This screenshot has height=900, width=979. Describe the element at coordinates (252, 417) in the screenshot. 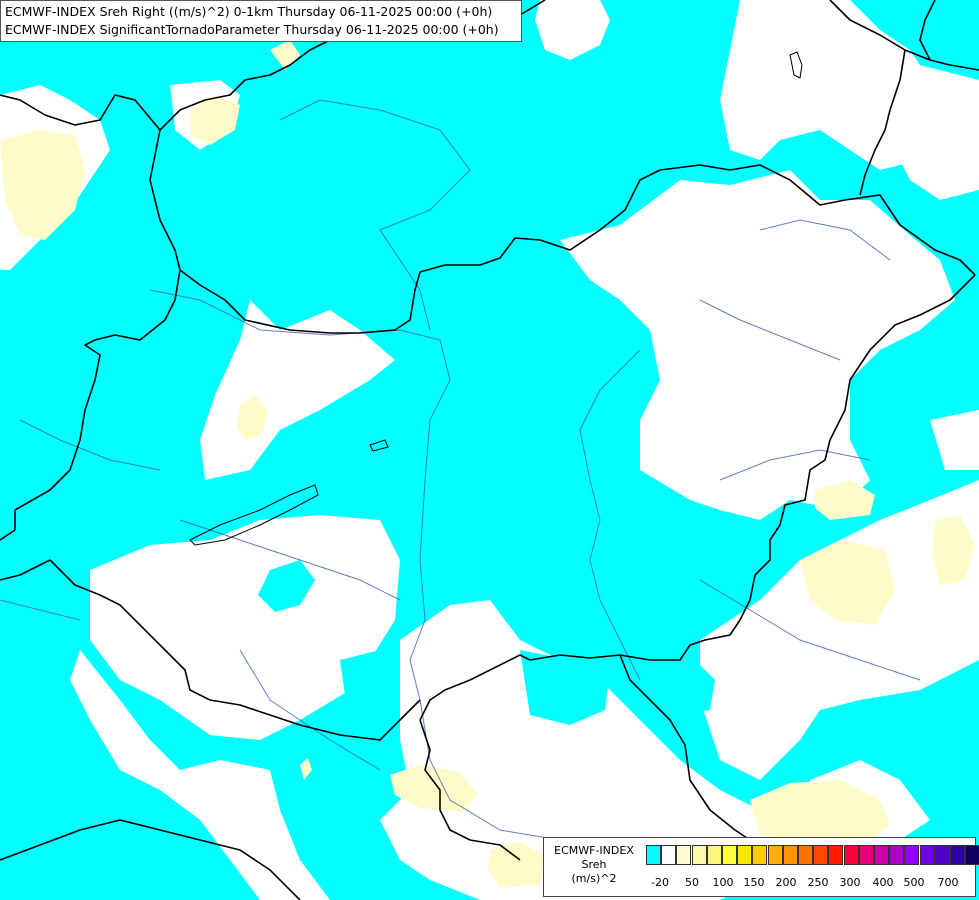

I see `yellow-area-center-west` at that location.